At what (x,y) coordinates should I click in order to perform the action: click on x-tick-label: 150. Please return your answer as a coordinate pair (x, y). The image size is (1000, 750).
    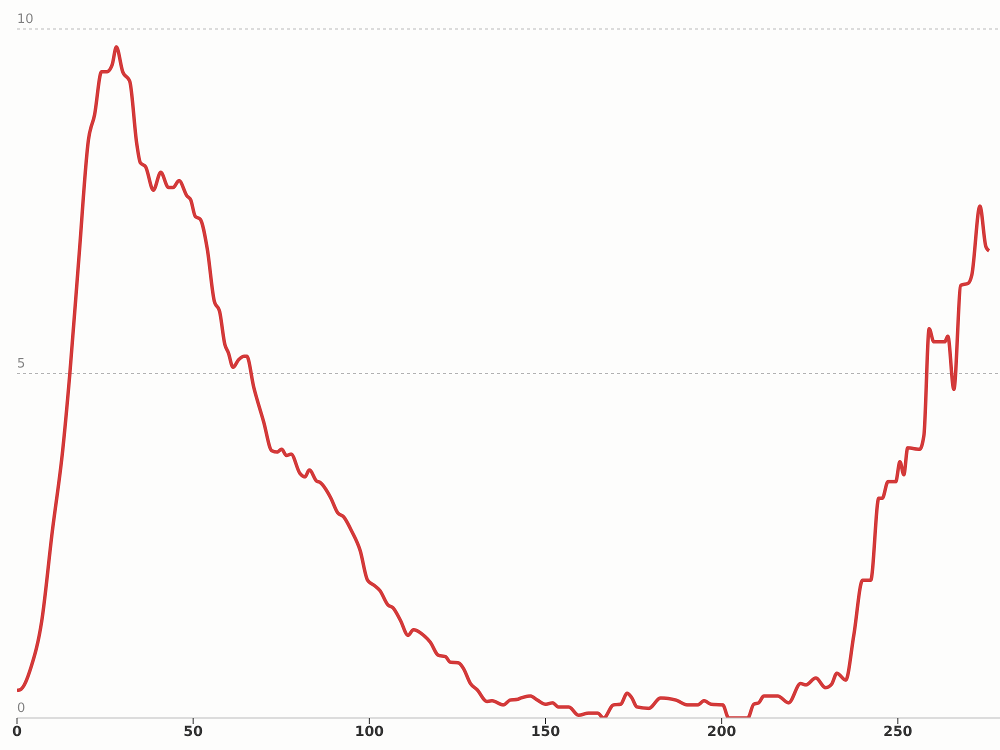
    Looking at the image, I should click on (545, 732).